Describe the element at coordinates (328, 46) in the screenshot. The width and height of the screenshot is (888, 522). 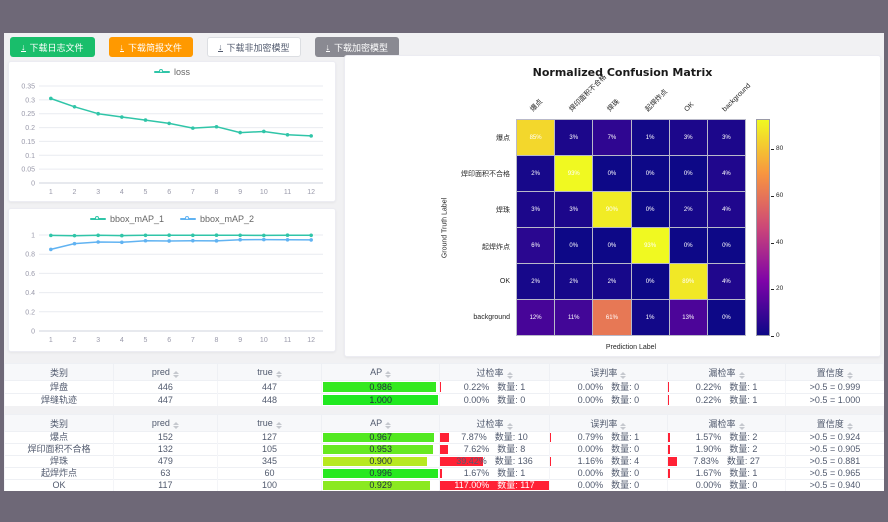
I see `download-icon: ↓` at that location.